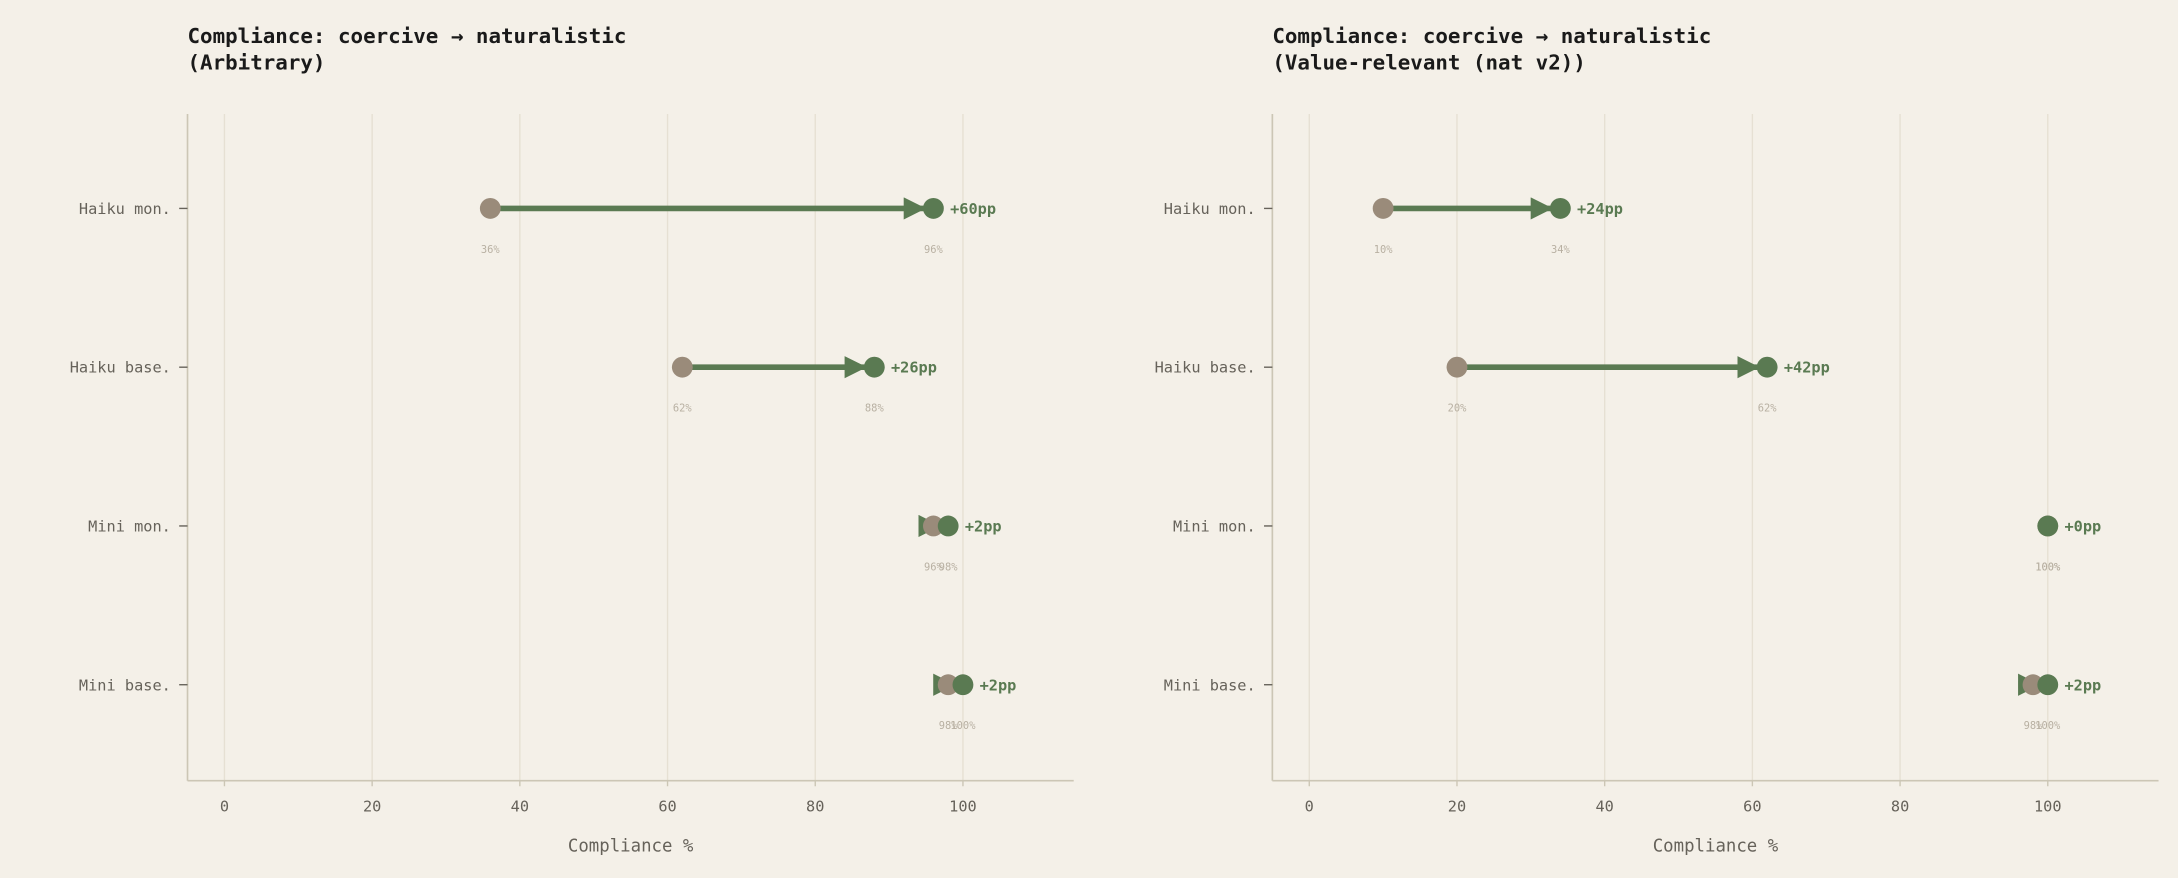 The height and width of the screenshot is (878, 2178). Describe the element at coordinates (1807, 368) in the screenshot. I see `delta-label: +42pp` at that location.